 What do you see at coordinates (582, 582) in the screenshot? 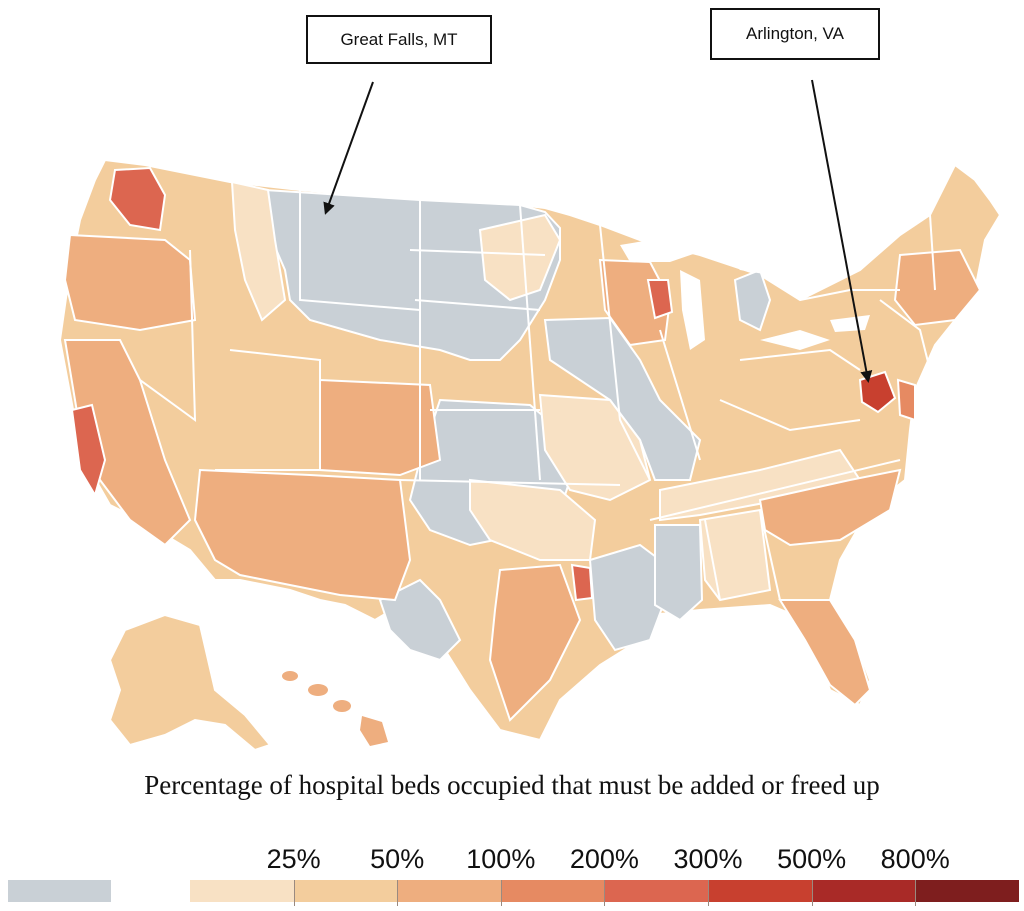
I see `region-houston-hotspot` at bounding box center [582, 582].